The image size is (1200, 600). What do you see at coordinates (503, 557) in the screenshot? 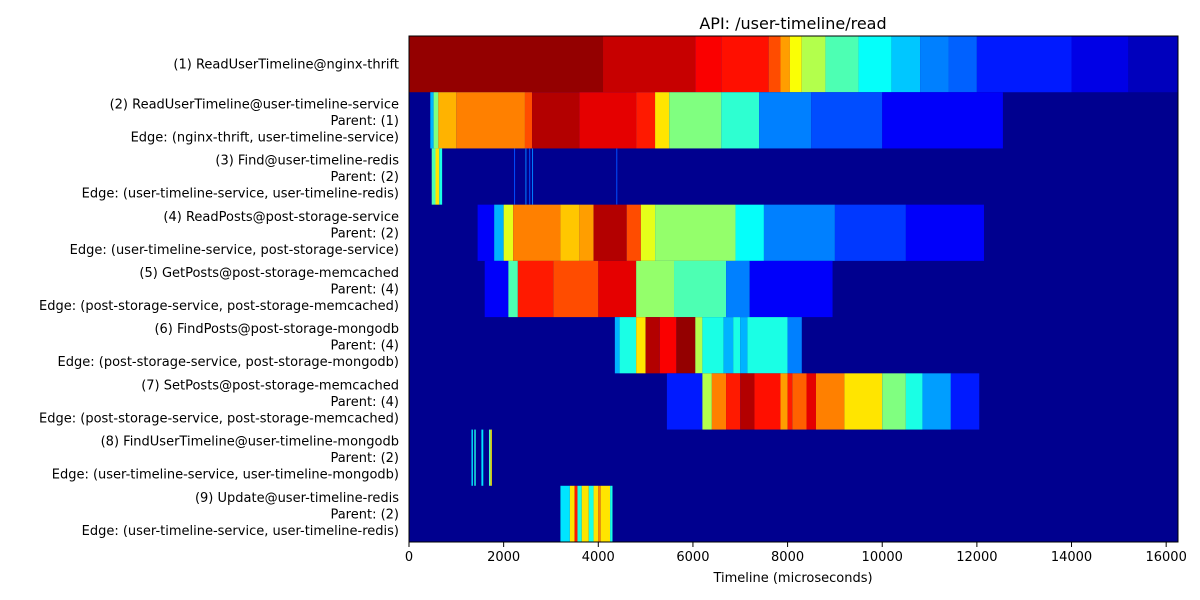
I see `x-tick-label: 2000` at bounding box center [503, 557].